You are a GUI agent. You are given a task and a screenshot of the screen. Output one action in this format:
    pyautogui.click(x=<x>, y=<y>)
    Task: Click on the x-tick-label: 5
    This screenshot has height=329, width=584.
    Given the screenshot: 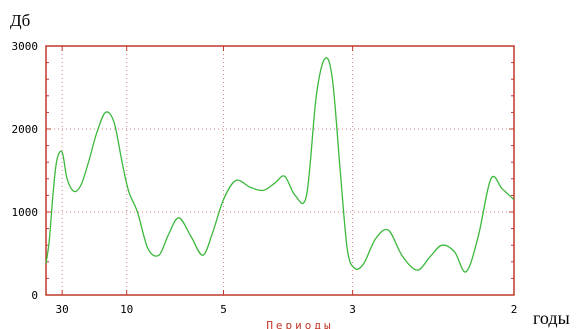 What is the action you would take?
    pyautogui.click(x=223, y=309)
    